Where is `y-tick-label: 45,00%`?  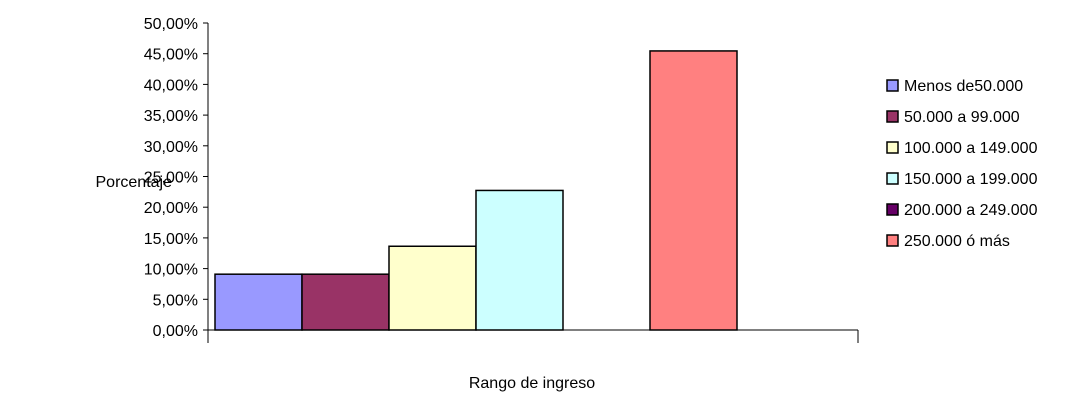
y-tick-label: 45,00% is located at coordinates (171, 55).